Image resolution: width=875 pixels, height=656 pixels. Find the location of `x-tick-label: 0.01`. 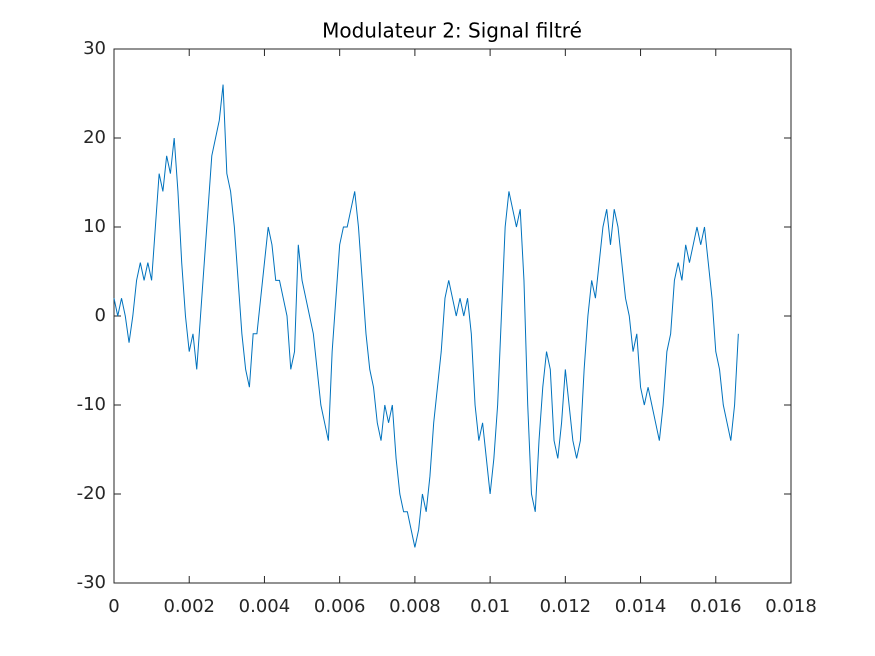

x-tick-label: 0.01 is located at coordinates (490, 606).